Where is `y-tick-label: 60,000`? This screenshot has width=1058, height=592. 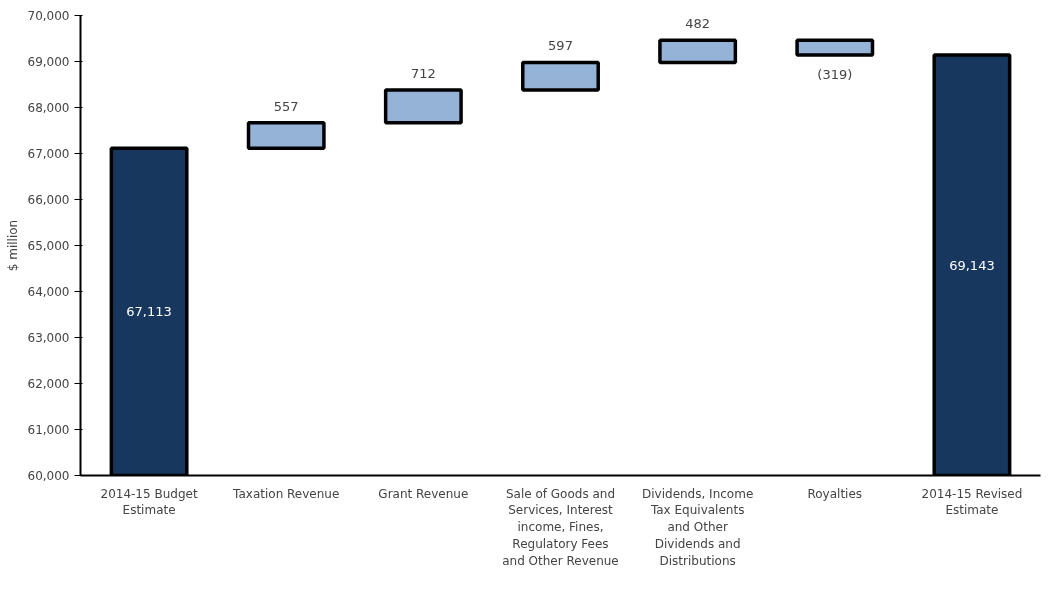
y-tick-label: 60,000 is located at coordinates (48, 476).